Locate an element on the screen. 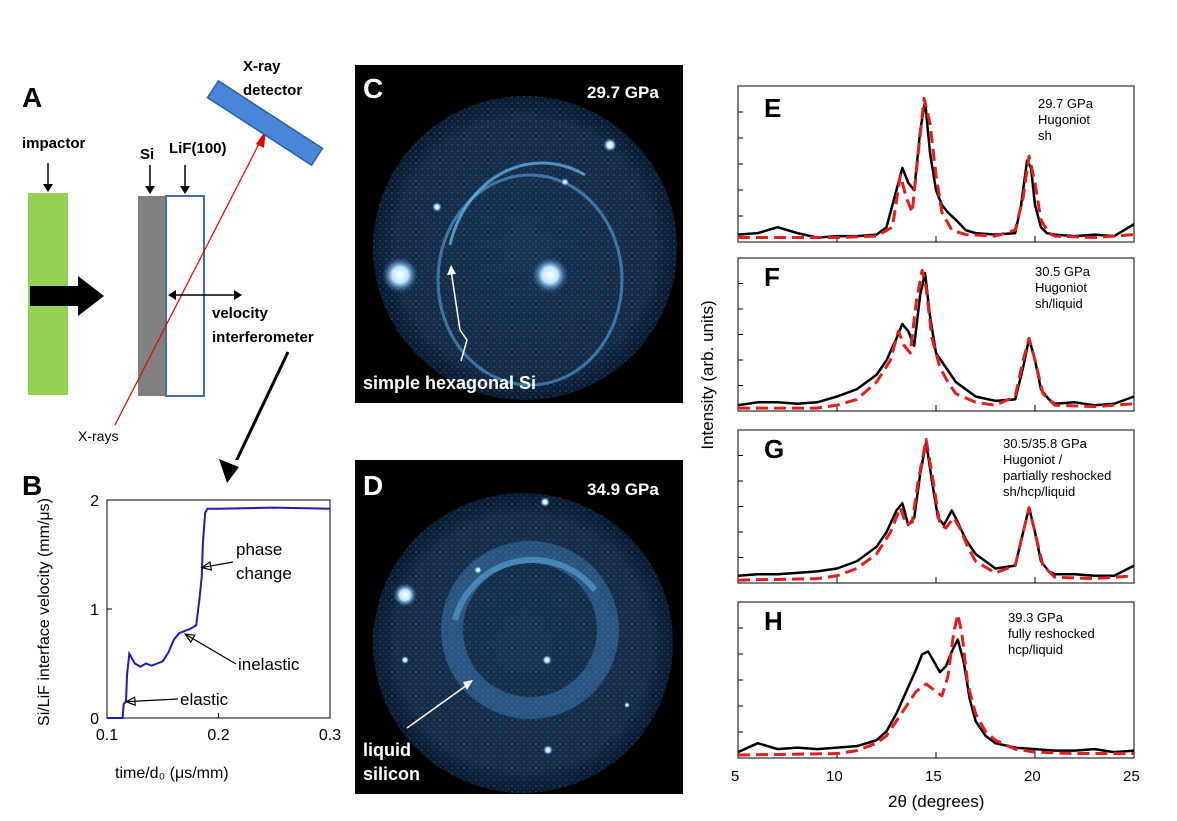 The height and width of the screenshot is (821, 1177). xrd-xtick-10: 10 is located at coordinates (834, 776).